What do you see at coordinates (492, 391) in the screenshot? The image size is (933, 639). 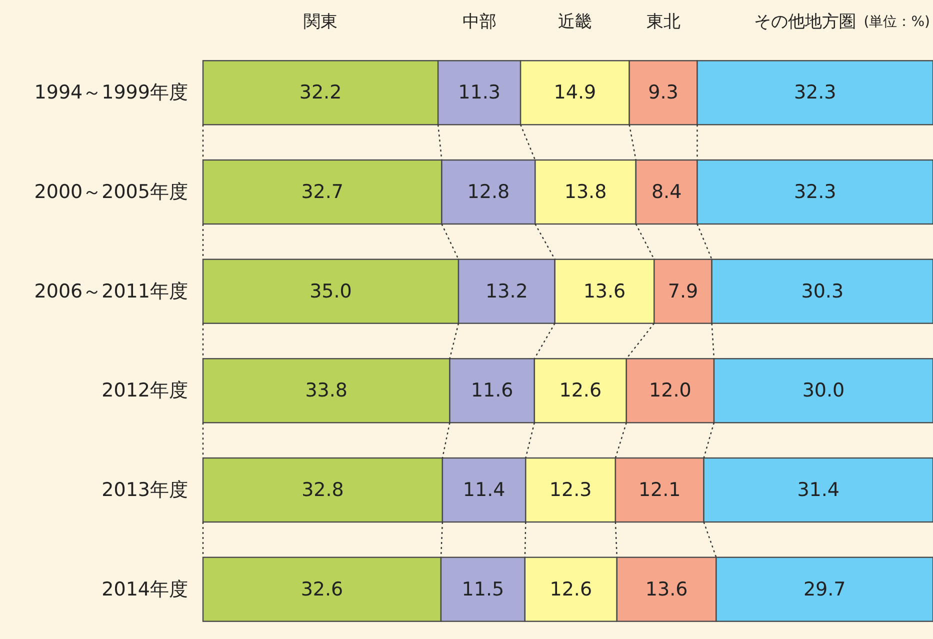 I see `data-label: 11.6` at bounding box center [492, 391].